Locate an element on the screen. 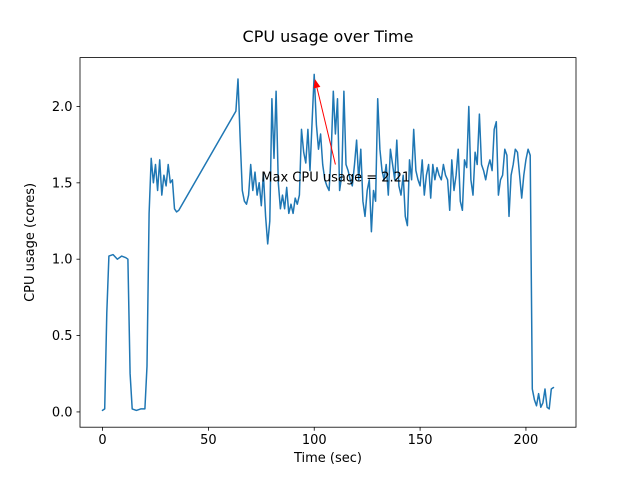  annotation-arrow-shaft is located at coordinates (326, 126).